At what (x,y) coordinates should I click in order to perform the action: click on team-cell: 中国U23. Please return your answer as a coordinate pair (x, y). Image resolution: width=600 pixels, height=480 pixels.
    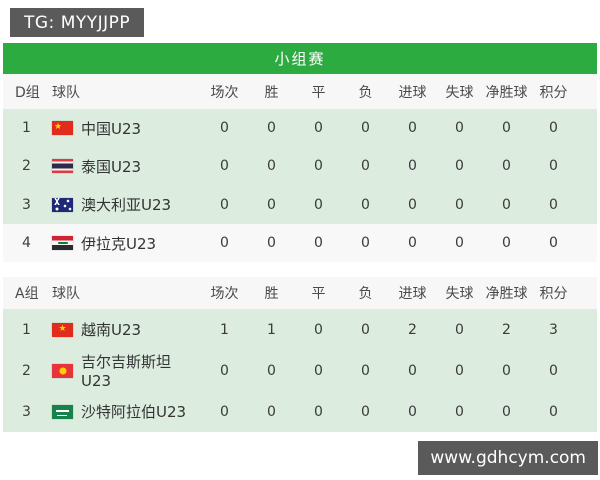
    Looking at the image, I should click on (125, 128).